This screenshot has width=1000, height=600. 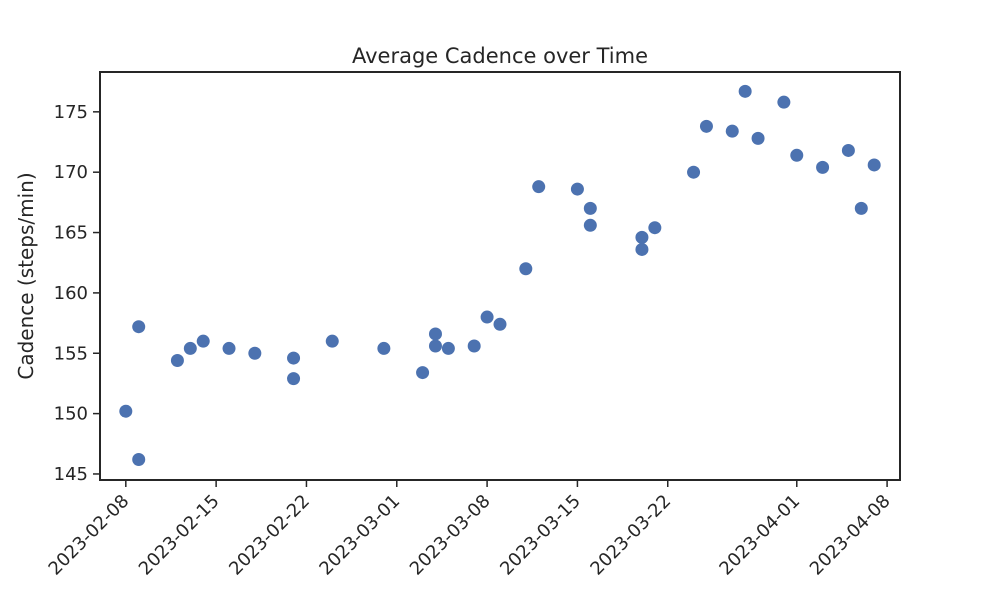 What do you see at coordinates (71, 172) in the screenshot?
I see `y-tick-label: 170` at bounding box center [71, 172].